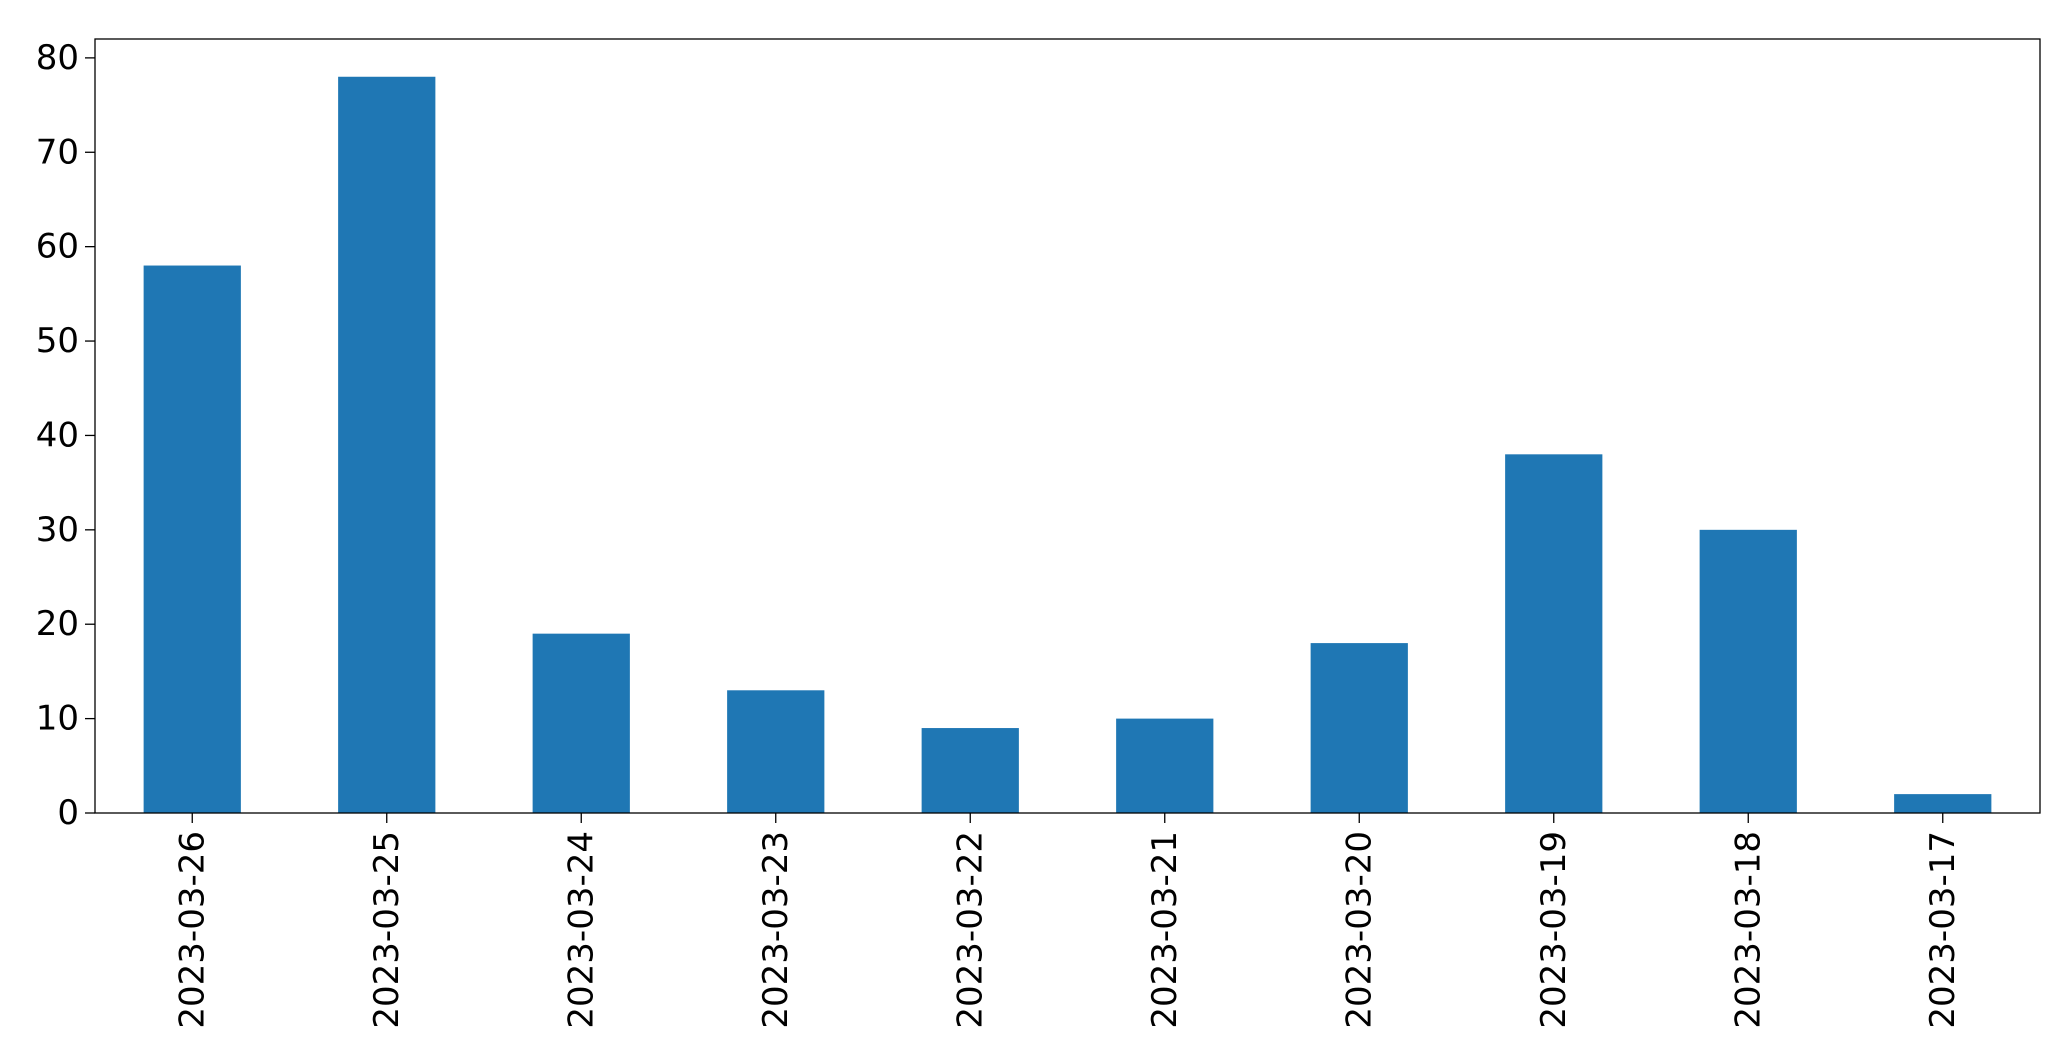 Image resolution: width=2071 pixels, height=1061 pixels. Describe the element at coordinates (387, 930) in the screenshot. I see `x-tick-label: 2023-03-25` at that location.